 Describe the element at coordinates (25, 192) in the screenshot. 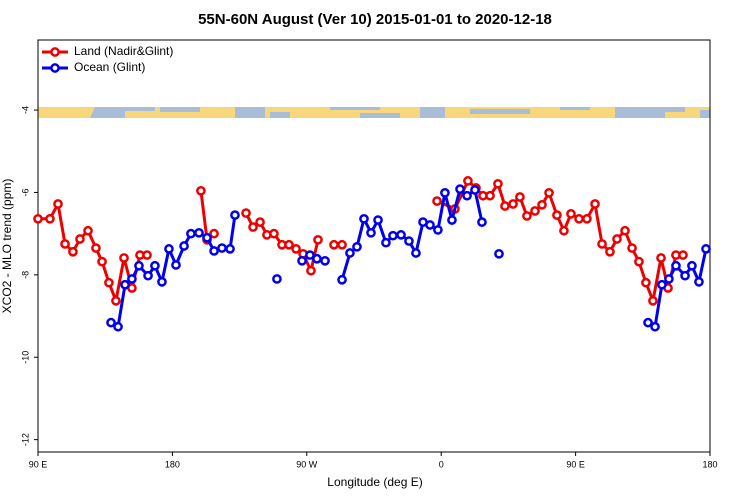

I see `y-tick-label: -6` at that location.